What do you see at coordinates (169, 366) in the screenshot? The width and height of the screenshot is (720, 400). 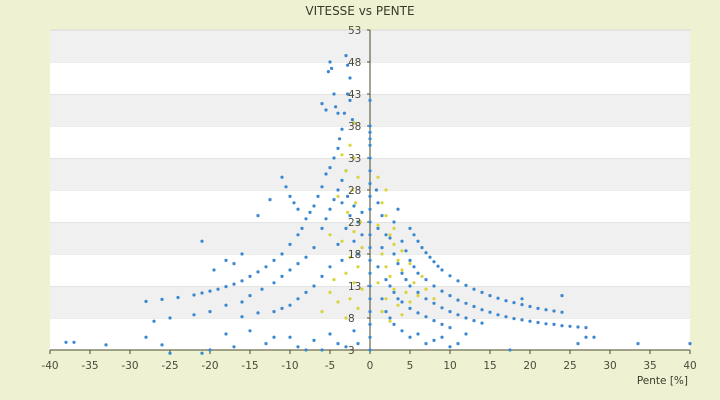 I see `x-tick-label: -25` at bounding box center [169, 366].